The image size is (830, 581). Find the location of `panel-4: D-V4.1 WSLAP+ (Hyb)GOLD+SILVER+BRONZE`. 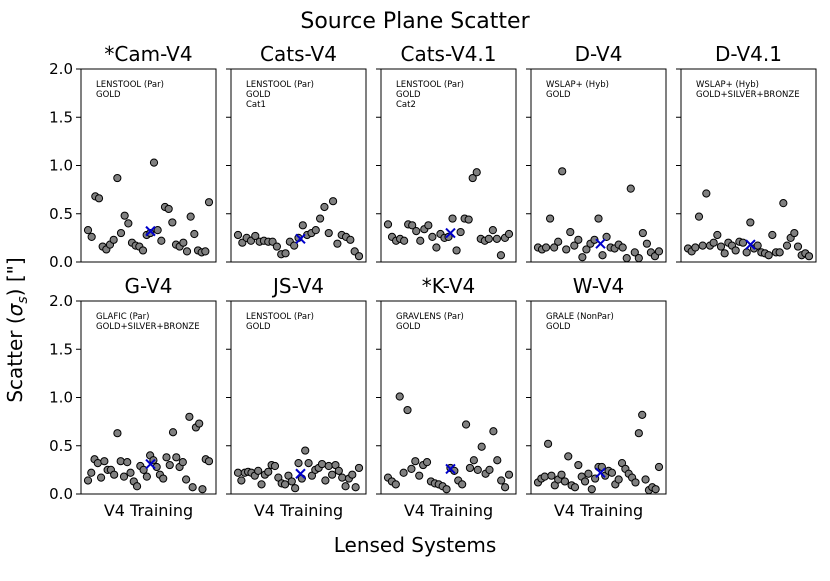

panel-4: D-V4.1 WSLAP+ (Hyb)GOLD+SILVER+BRONZE is located at coordinates (746, 152).